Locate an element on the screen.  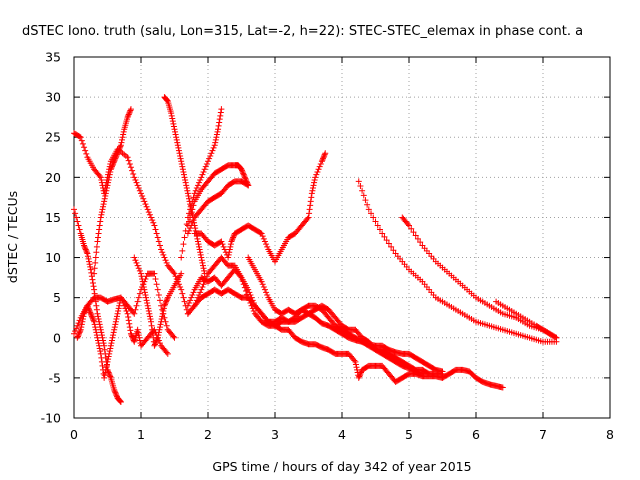
y-tick-label: -10 is located at coordinates (51, 418).